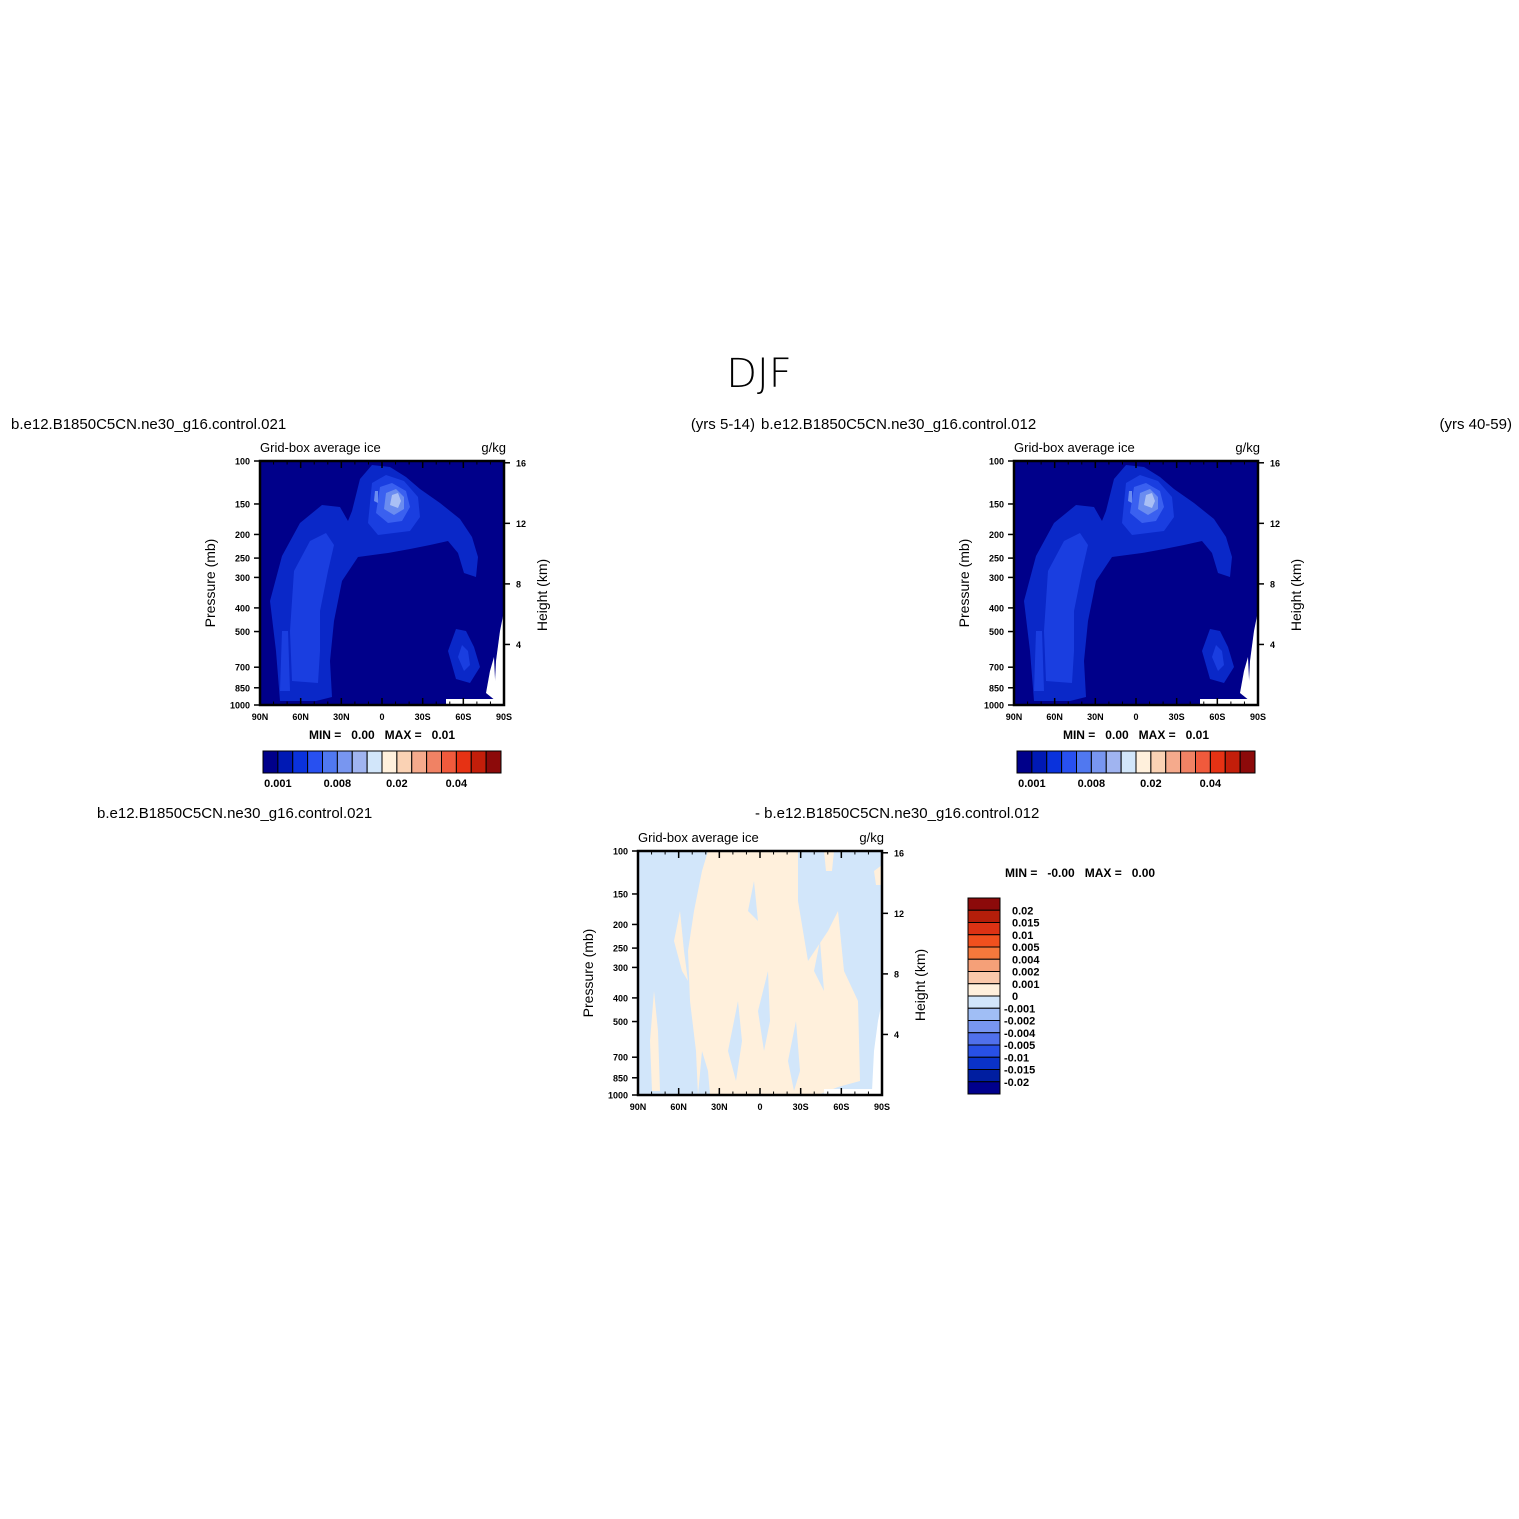 The height and width of the screenshot is (1519, 1519). Describe the element at coordinates (996, 462) in the screenshot. I see `y-tick-label: 100` at that location.